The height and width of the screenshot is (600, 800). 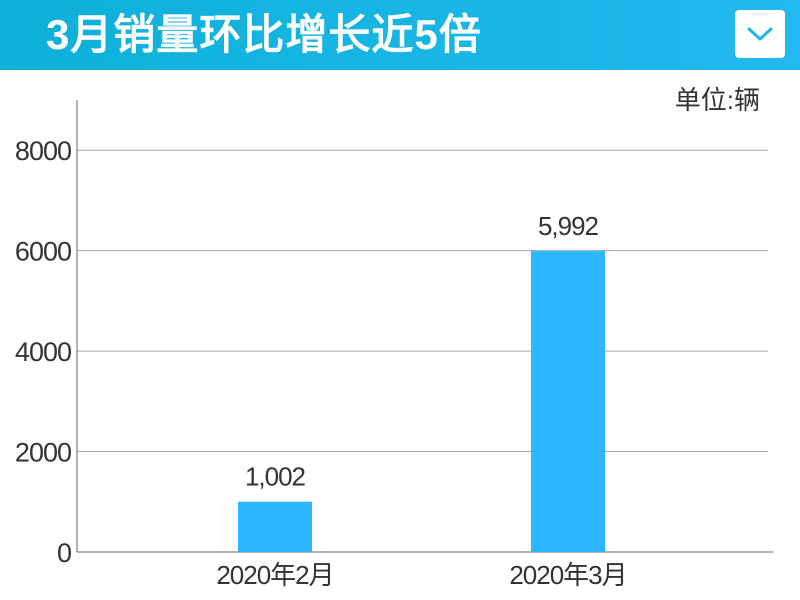 I want to click on y-tick-label: 2000, so click(x=43, y=453).